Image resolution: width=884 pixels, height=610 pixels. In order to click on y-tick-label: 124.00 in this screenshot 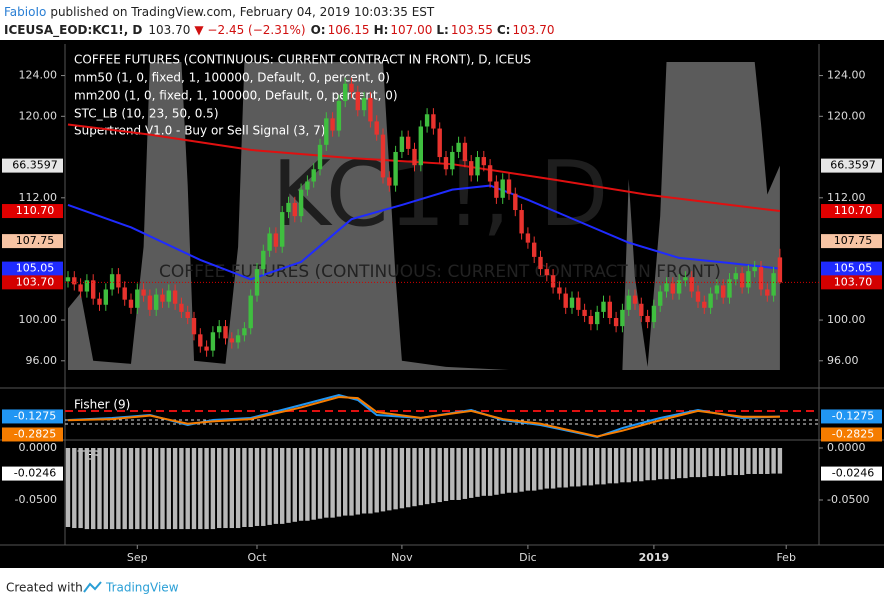, I will do `click(38, 75)`.